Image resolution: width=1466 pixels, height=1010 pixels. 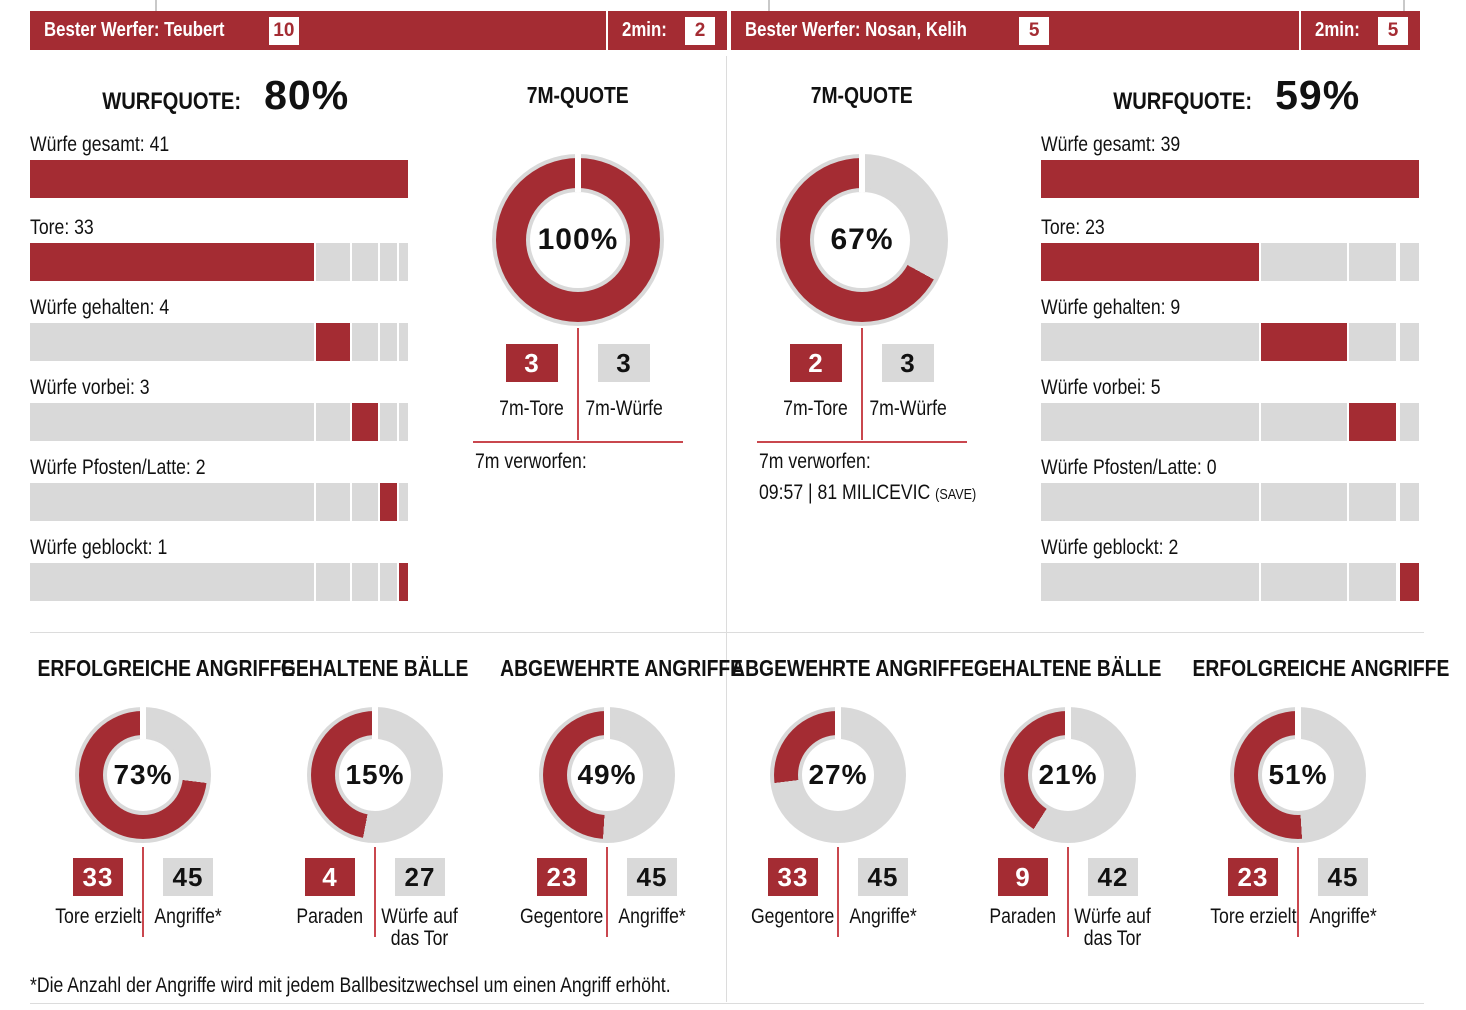 What do you see at coordinates (532, 363) in the screenshot?
I see `sevenm-goals-box: 3` at bounding box center [532, 363].